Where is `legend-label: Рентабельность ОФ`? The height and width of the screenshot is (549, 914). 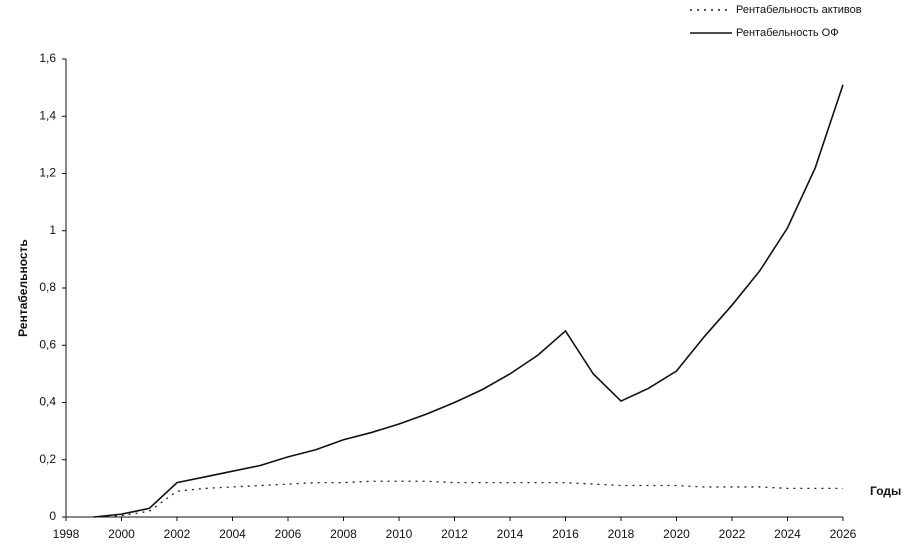 legend-label: Рентабельность ОФ is located at coordinates (787, 33).